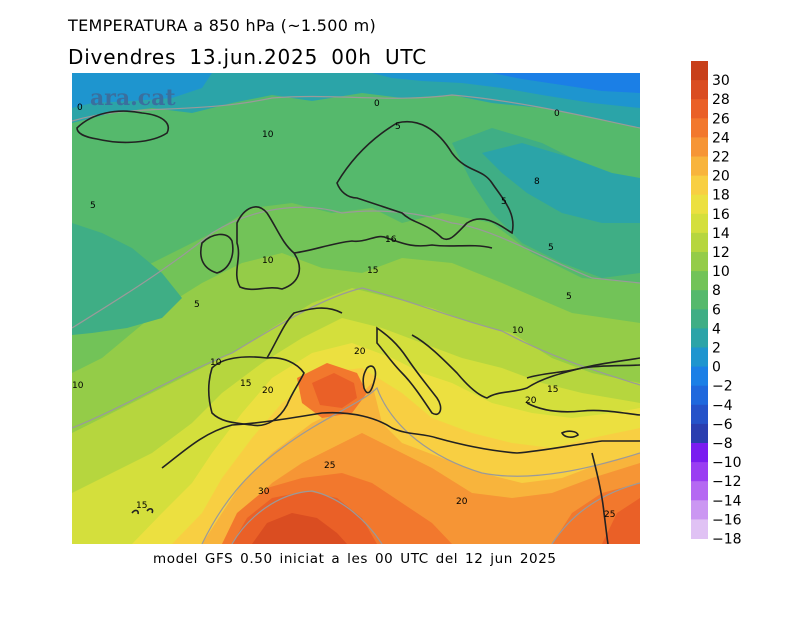 Image resolution: width=800 pixels, height=617 pixels. Describe the element at coordinates (727, 482) in the screenshot. I see `legend-label: −12` at that location.